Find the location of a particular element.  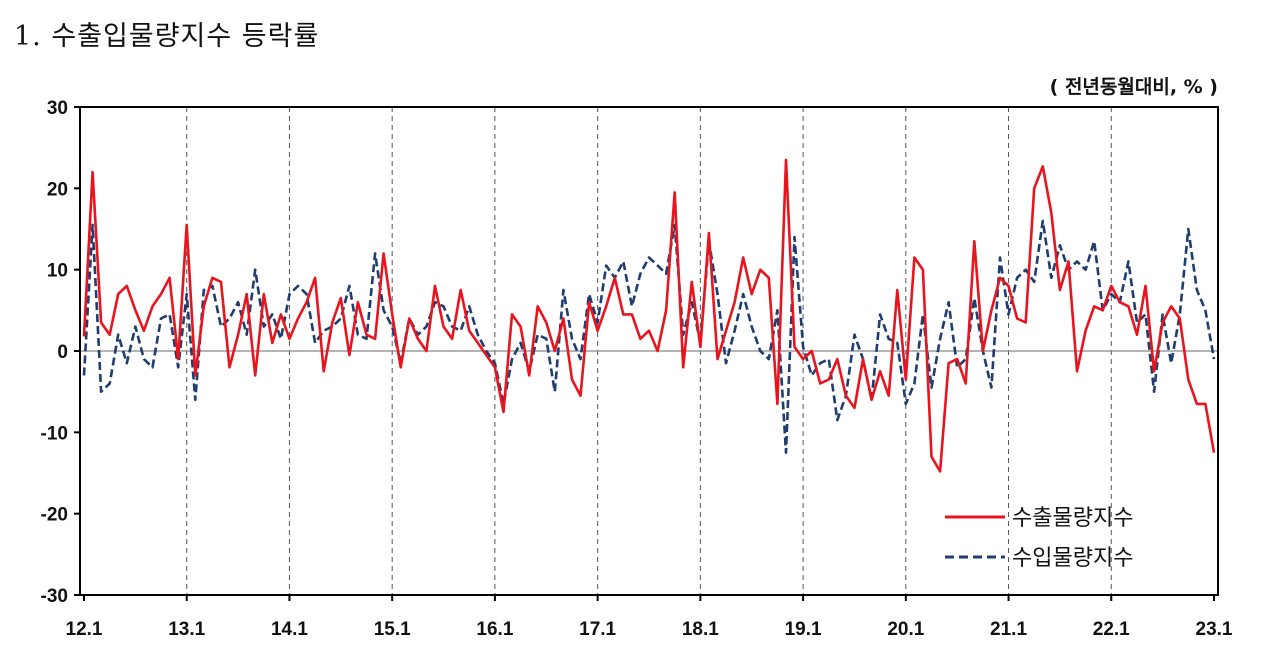

y-tick-label: -20 is located at coordinates (54, 515).